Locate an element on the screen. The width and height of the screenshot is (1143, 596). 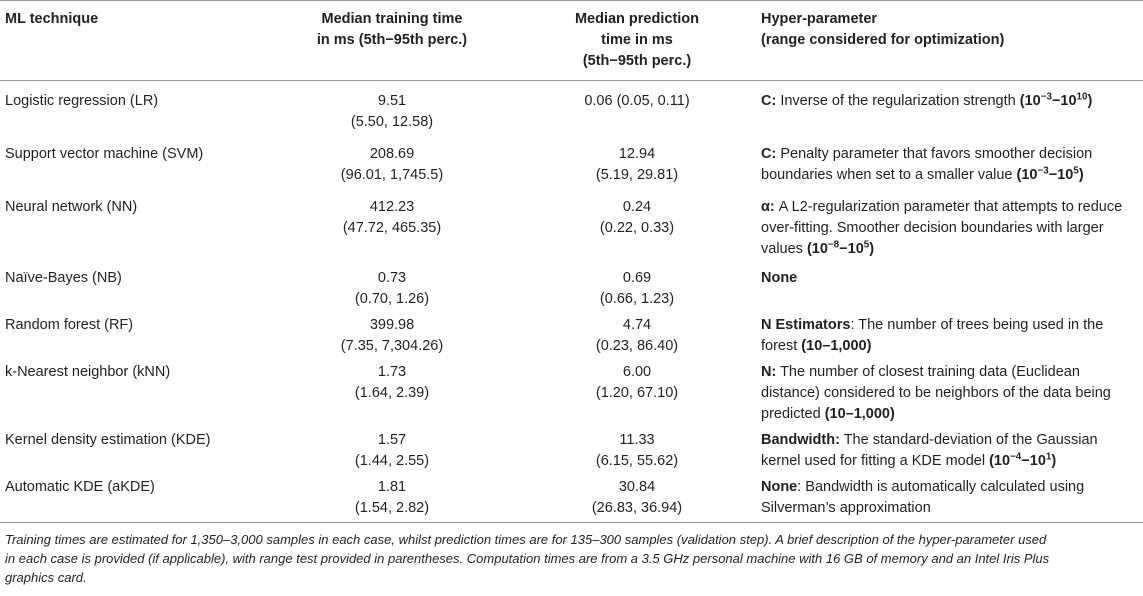
cell-prediction-time: 11.33 (6.15, 55.62) is located at coordinates (637, 450).